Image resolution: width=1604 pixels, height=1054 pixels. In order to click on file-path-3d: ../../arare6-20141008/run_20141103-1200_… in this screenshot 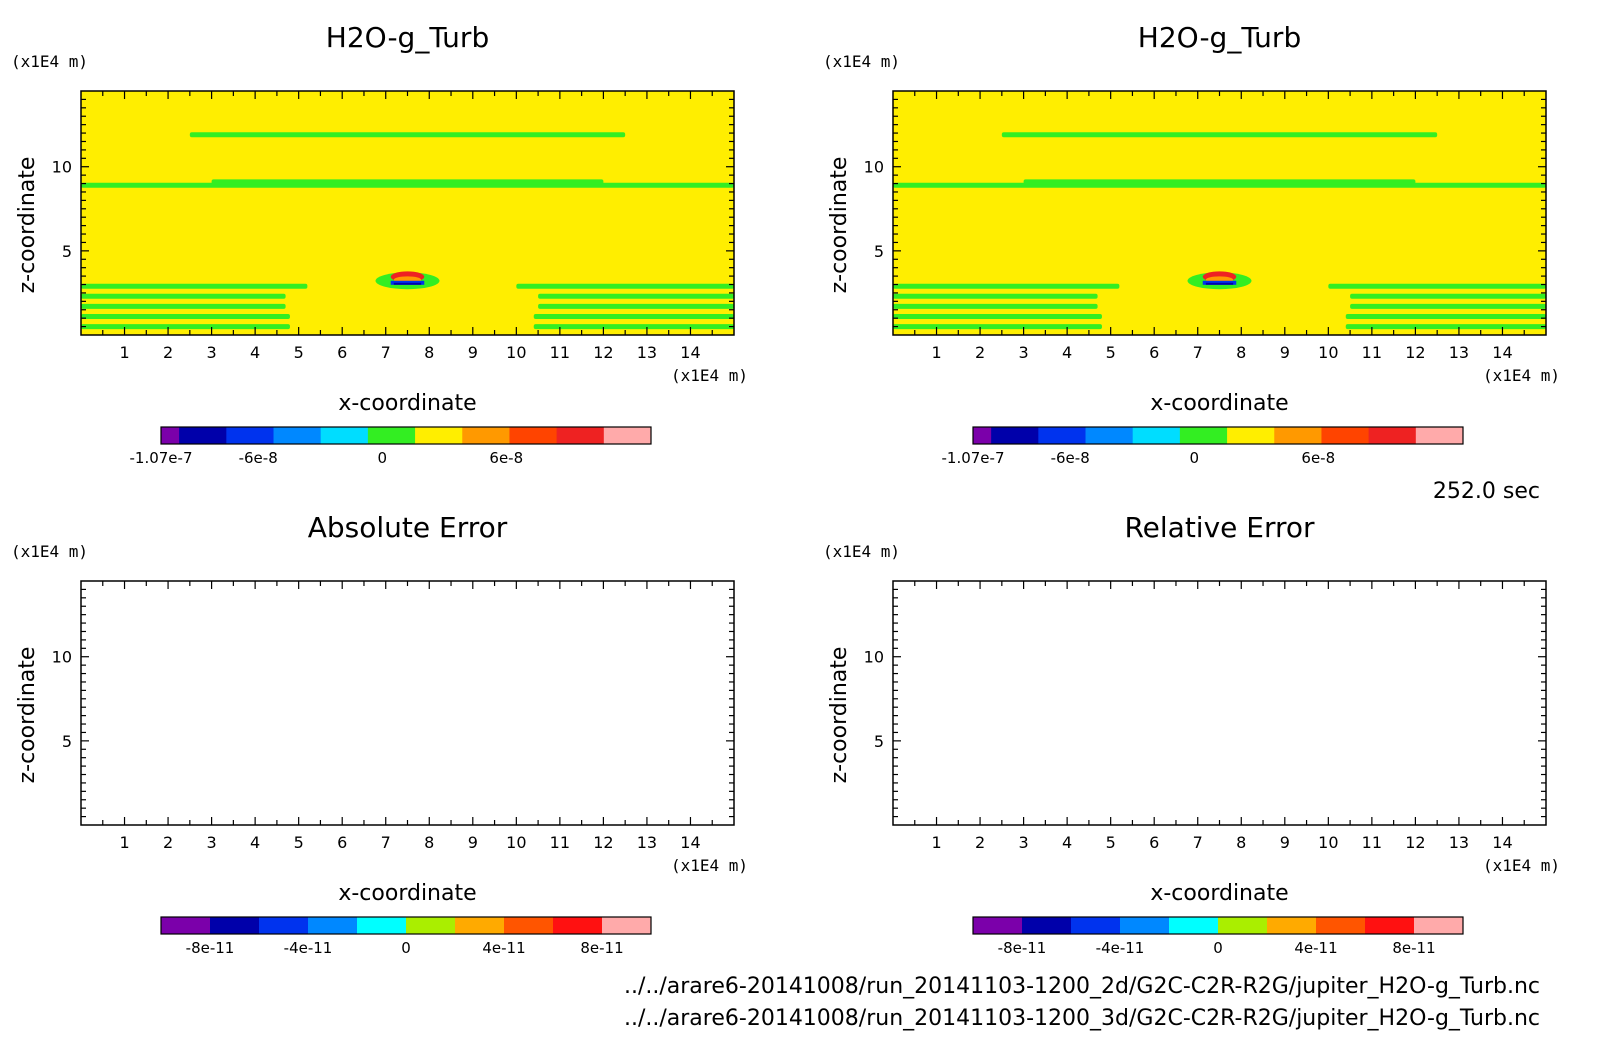, I will do `click(1082, 1018)`.